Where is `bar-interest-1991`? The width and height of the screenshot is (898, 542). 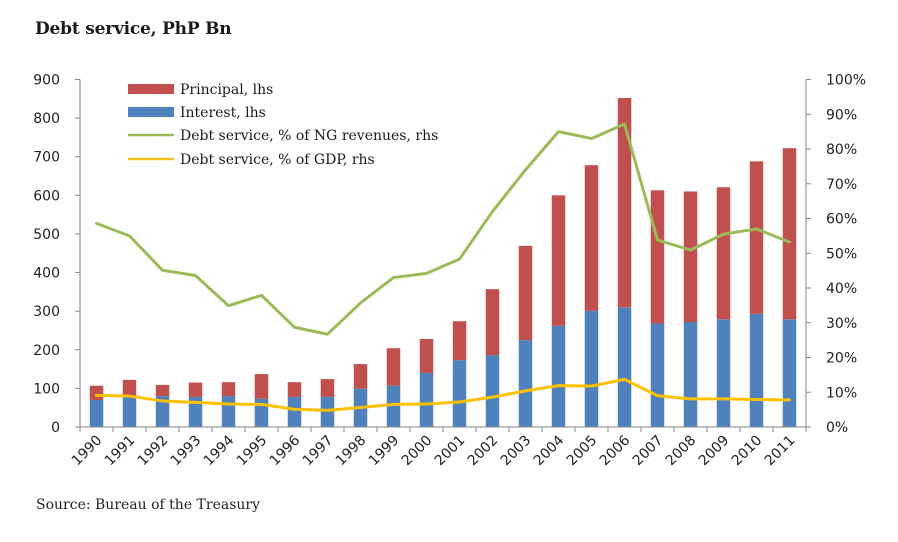
bar-interest-1991 is located at coordinates (129, 411).